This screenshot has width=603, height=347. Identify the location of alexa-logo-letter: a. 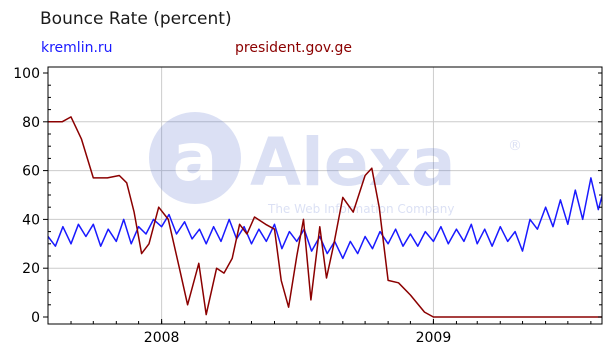
(195, 157).